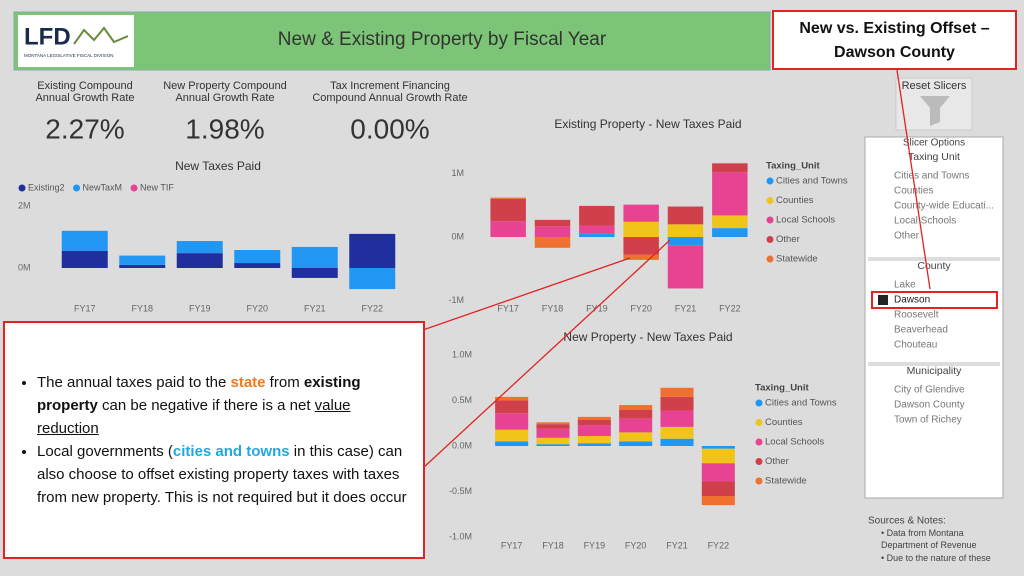 The width and height of the screenshot is (1024, 576). What do you see at coordinates (105, 451) in the screenshot?
I see `text: Local governments (` at bounding box center [105, 451].